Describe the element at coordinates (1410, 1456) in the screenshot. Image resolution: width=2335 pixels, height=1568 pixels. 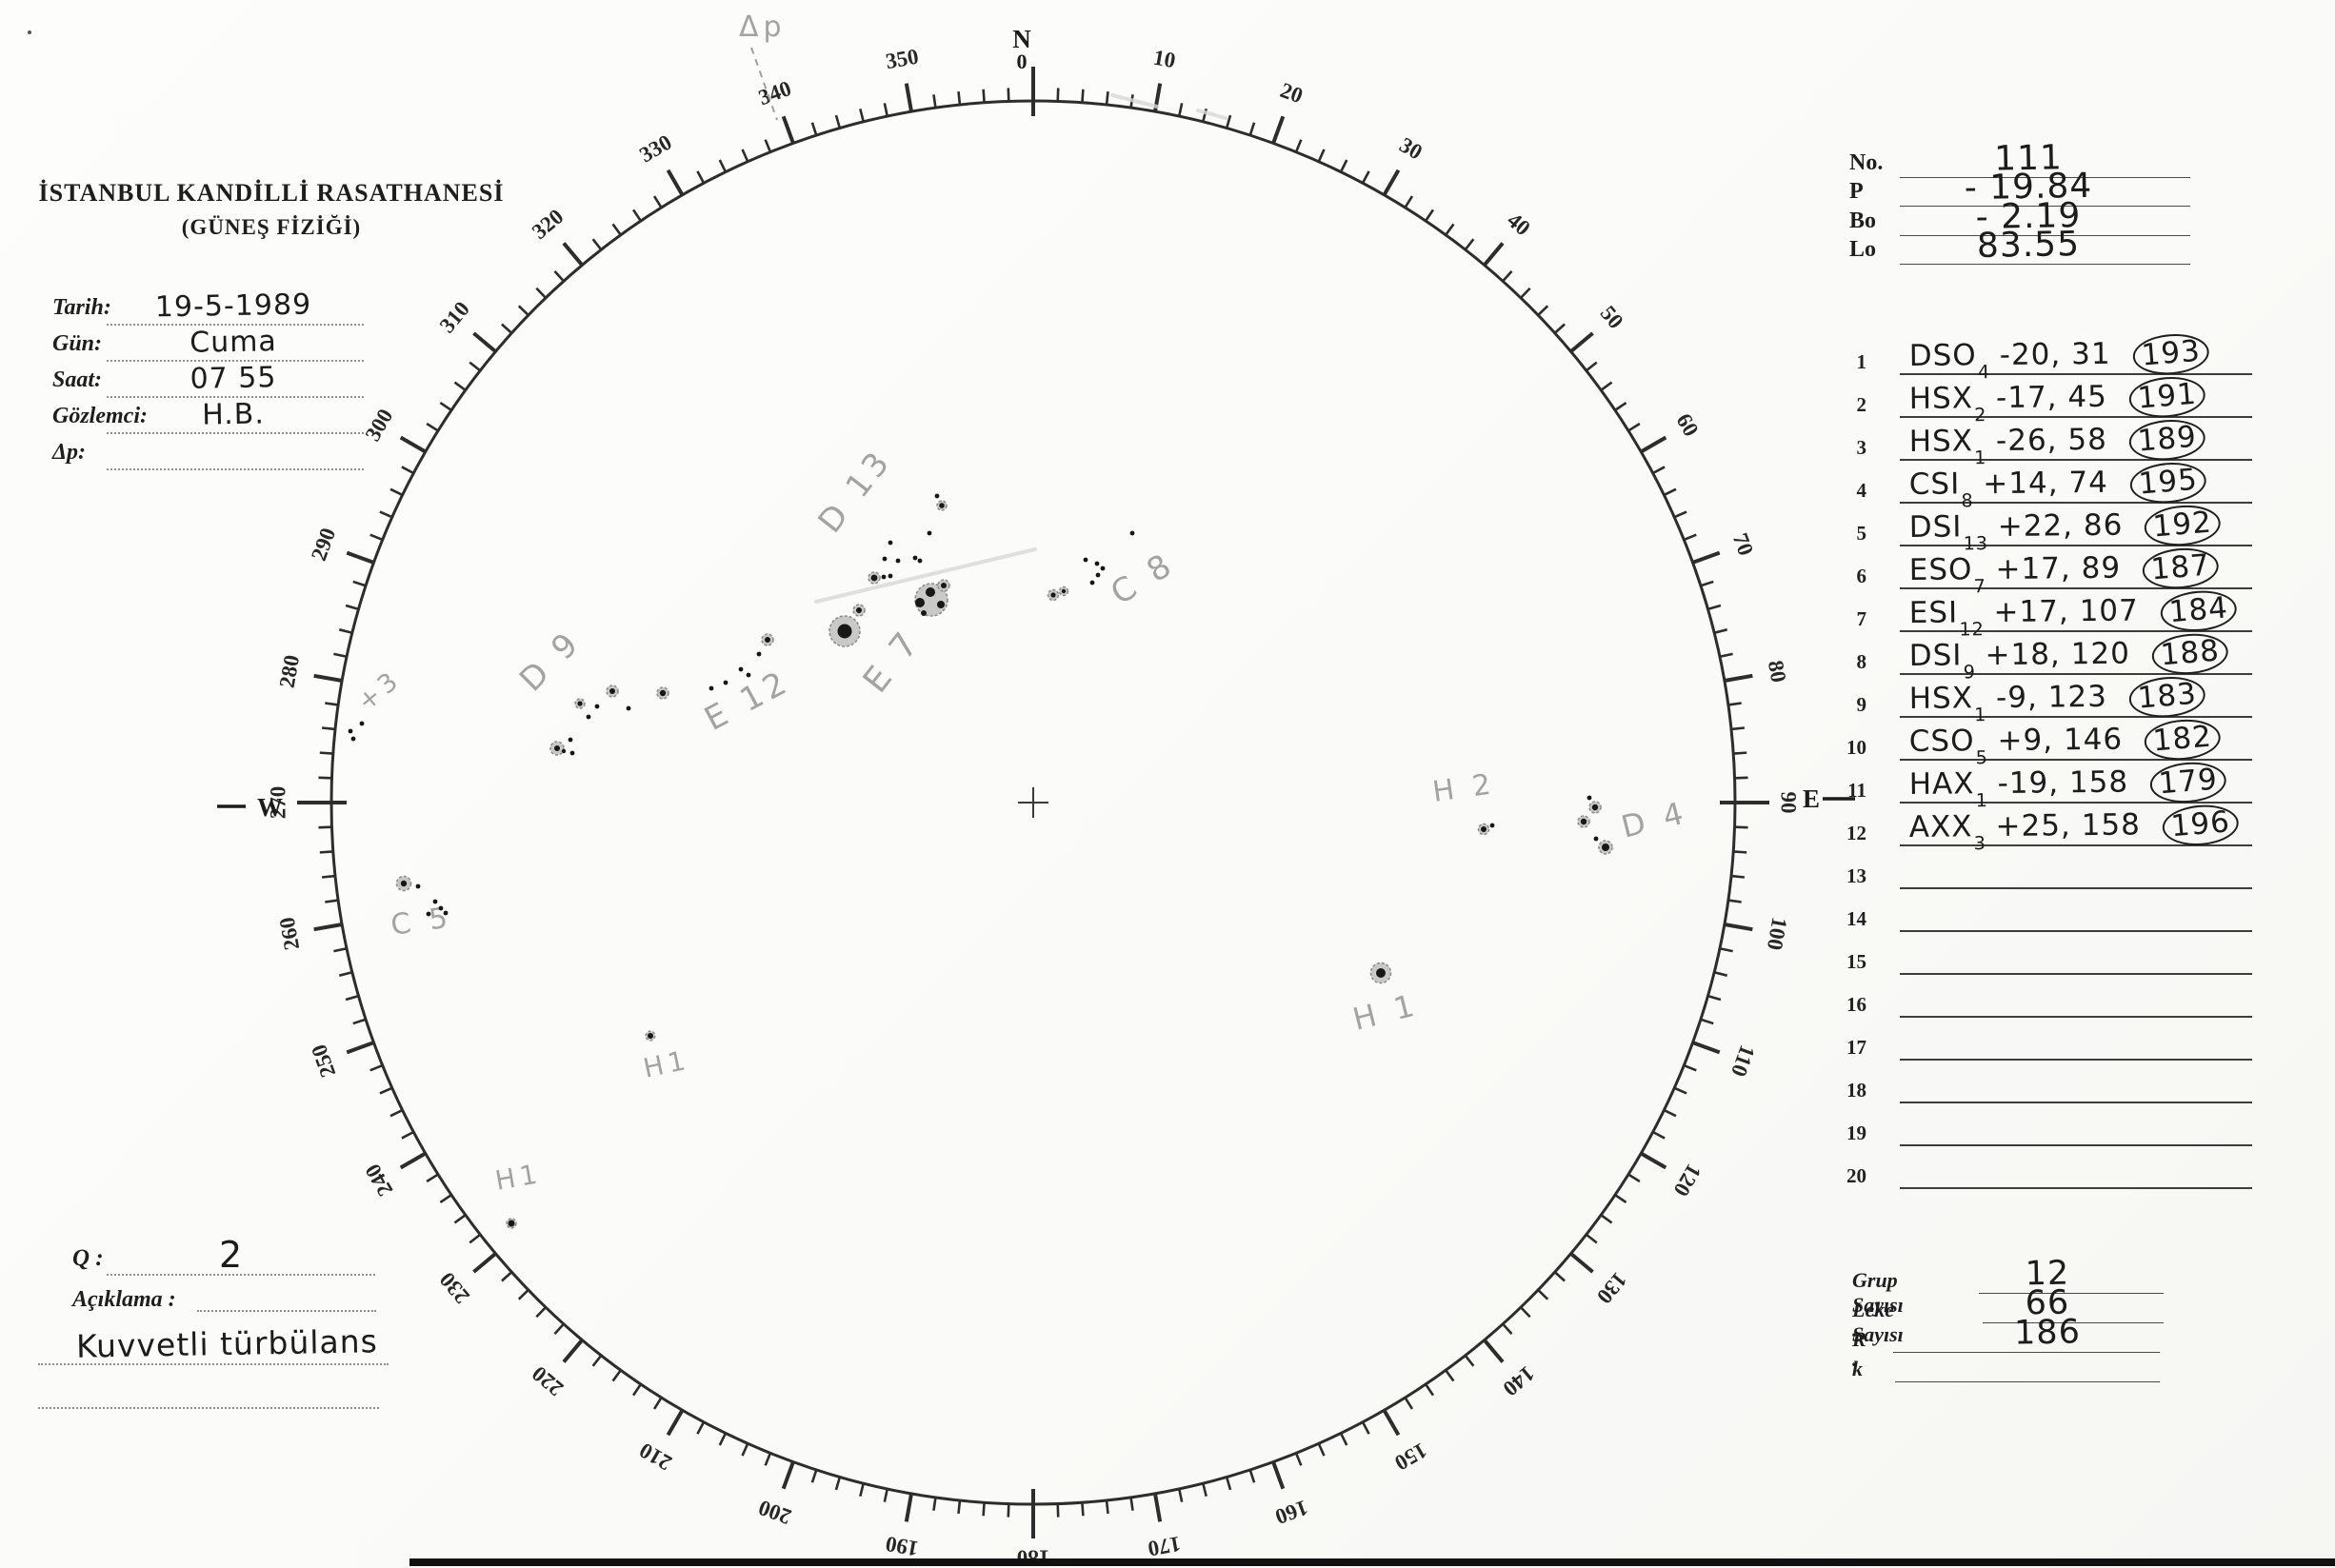
I see `degree-label-150: 150` at that location.